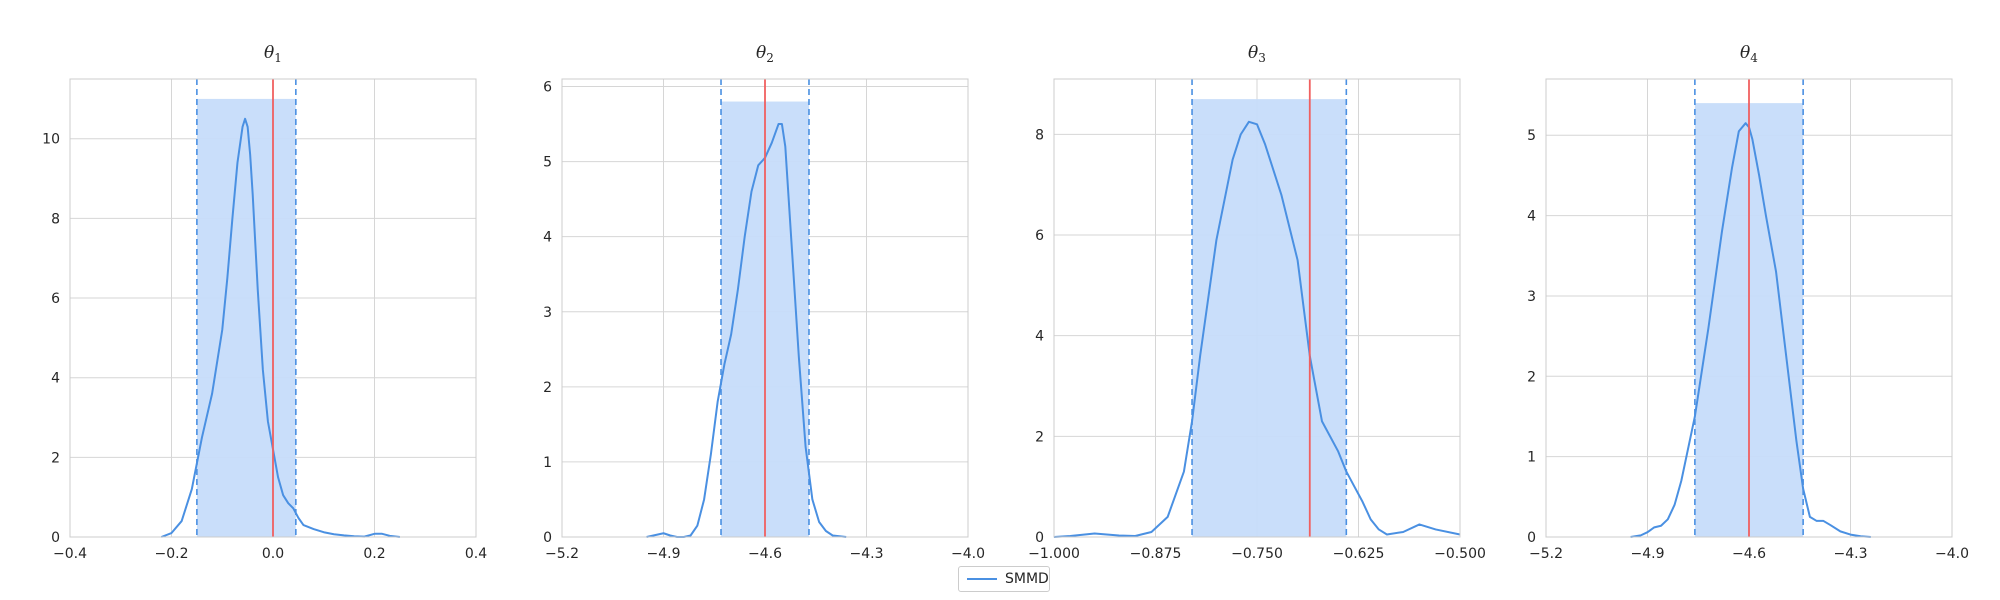 The image size is (2000, 600). I want to click on panel-title-subscript: 1, so click(278, 58).